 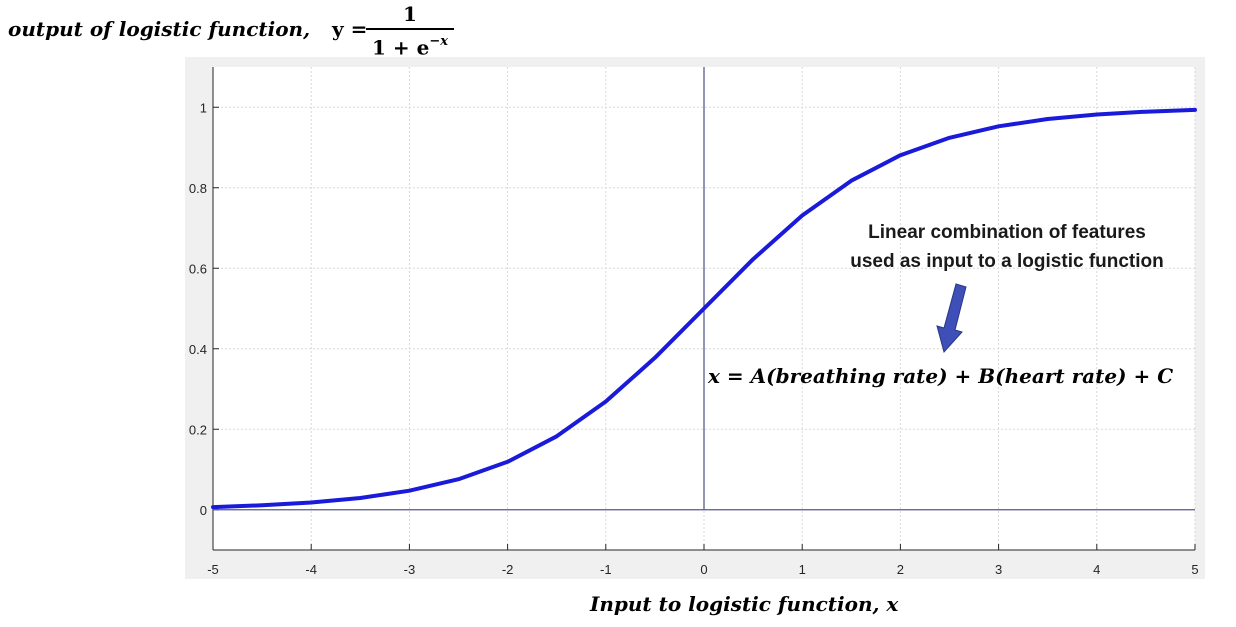 I want to click on y-tick-label: 0.8, so click(x=198, y=188).